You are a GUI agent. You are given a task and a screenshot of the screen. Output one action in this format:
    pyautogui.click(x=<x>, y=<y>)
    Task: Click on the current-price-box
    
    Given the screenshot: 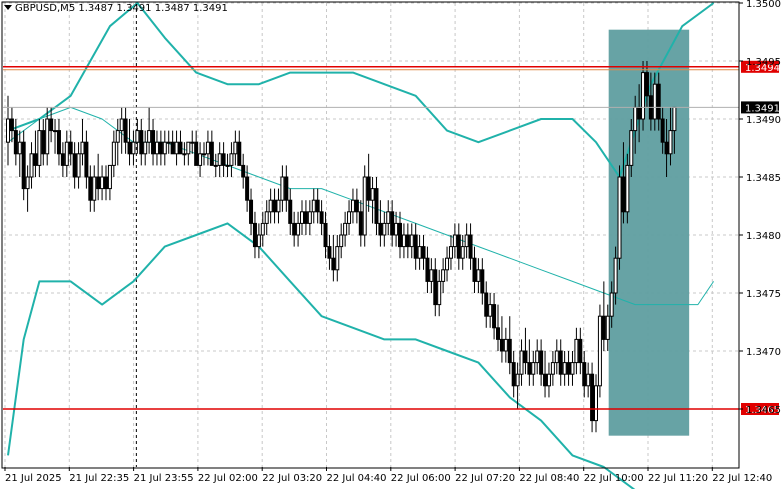 What is the action you would take?
    pyautogui.click(x=760, y=107)
    